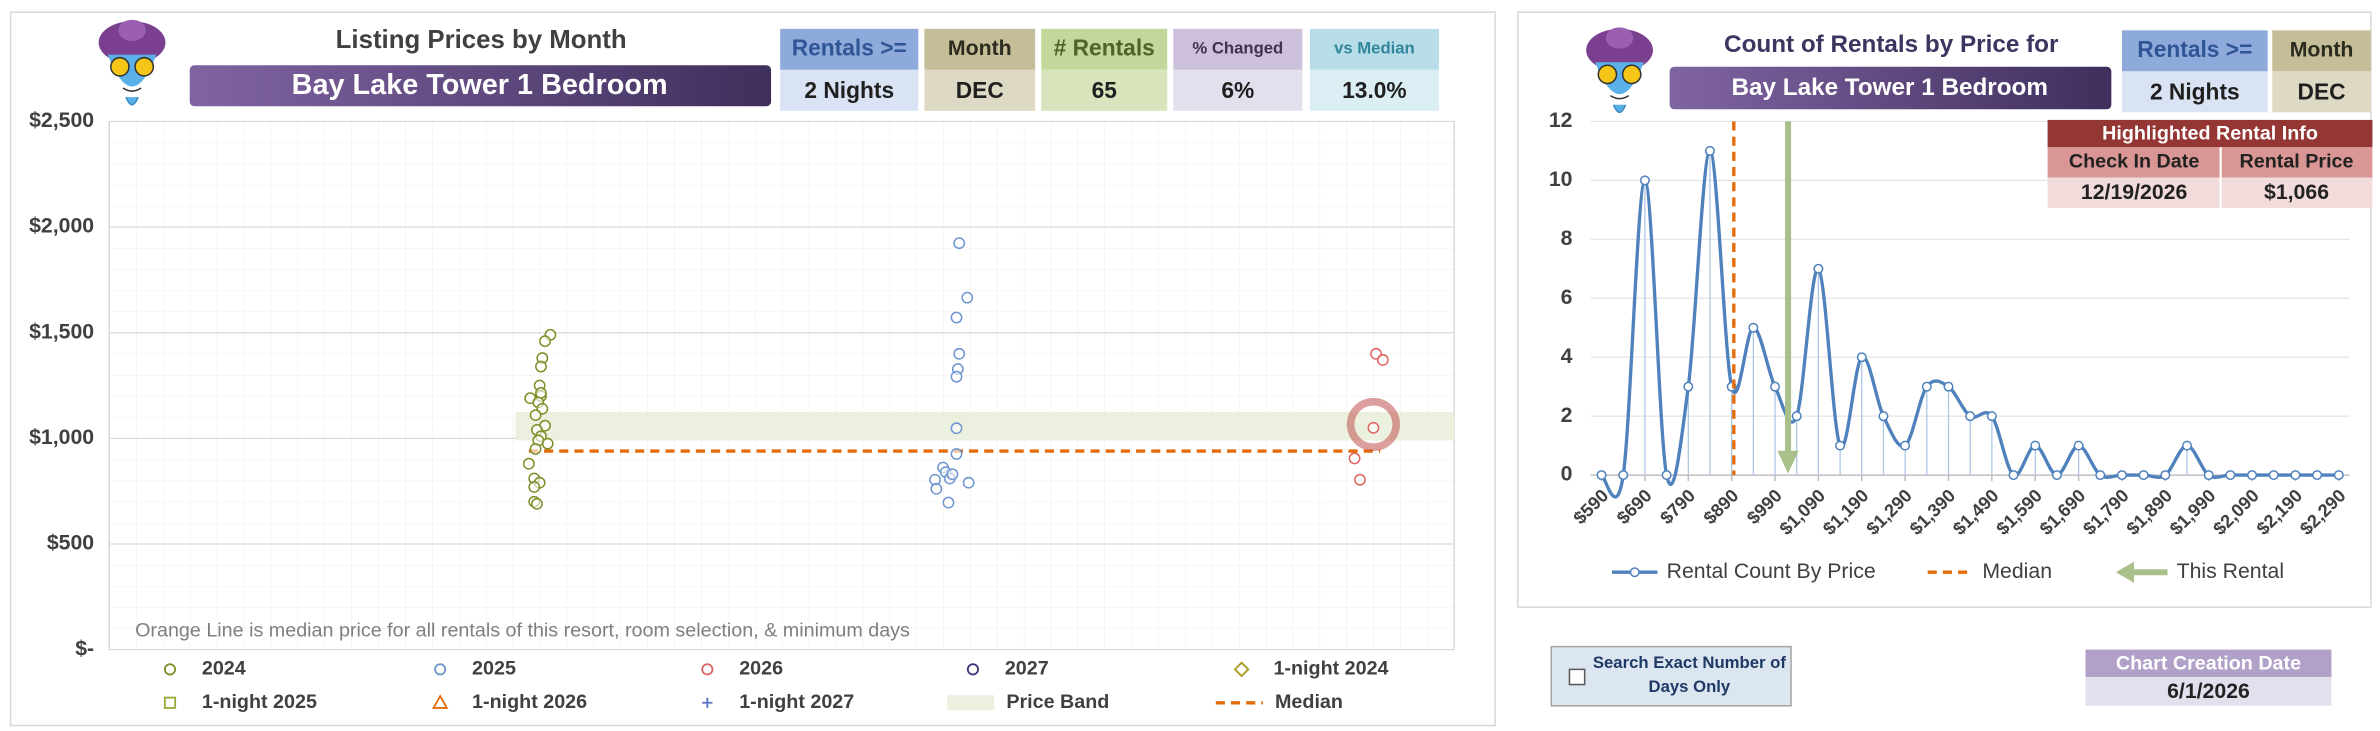 The image size is (2380, 731). What do you see at coordinates (2210, 162) in the screenshot?
I see `table-columns` at bounding box center [2210, 162].